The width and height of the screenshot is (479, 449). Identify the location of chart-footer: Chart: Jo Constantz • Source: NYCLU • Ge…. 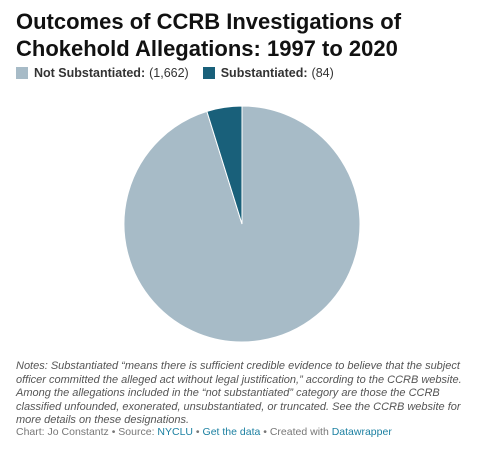
(204, 432).